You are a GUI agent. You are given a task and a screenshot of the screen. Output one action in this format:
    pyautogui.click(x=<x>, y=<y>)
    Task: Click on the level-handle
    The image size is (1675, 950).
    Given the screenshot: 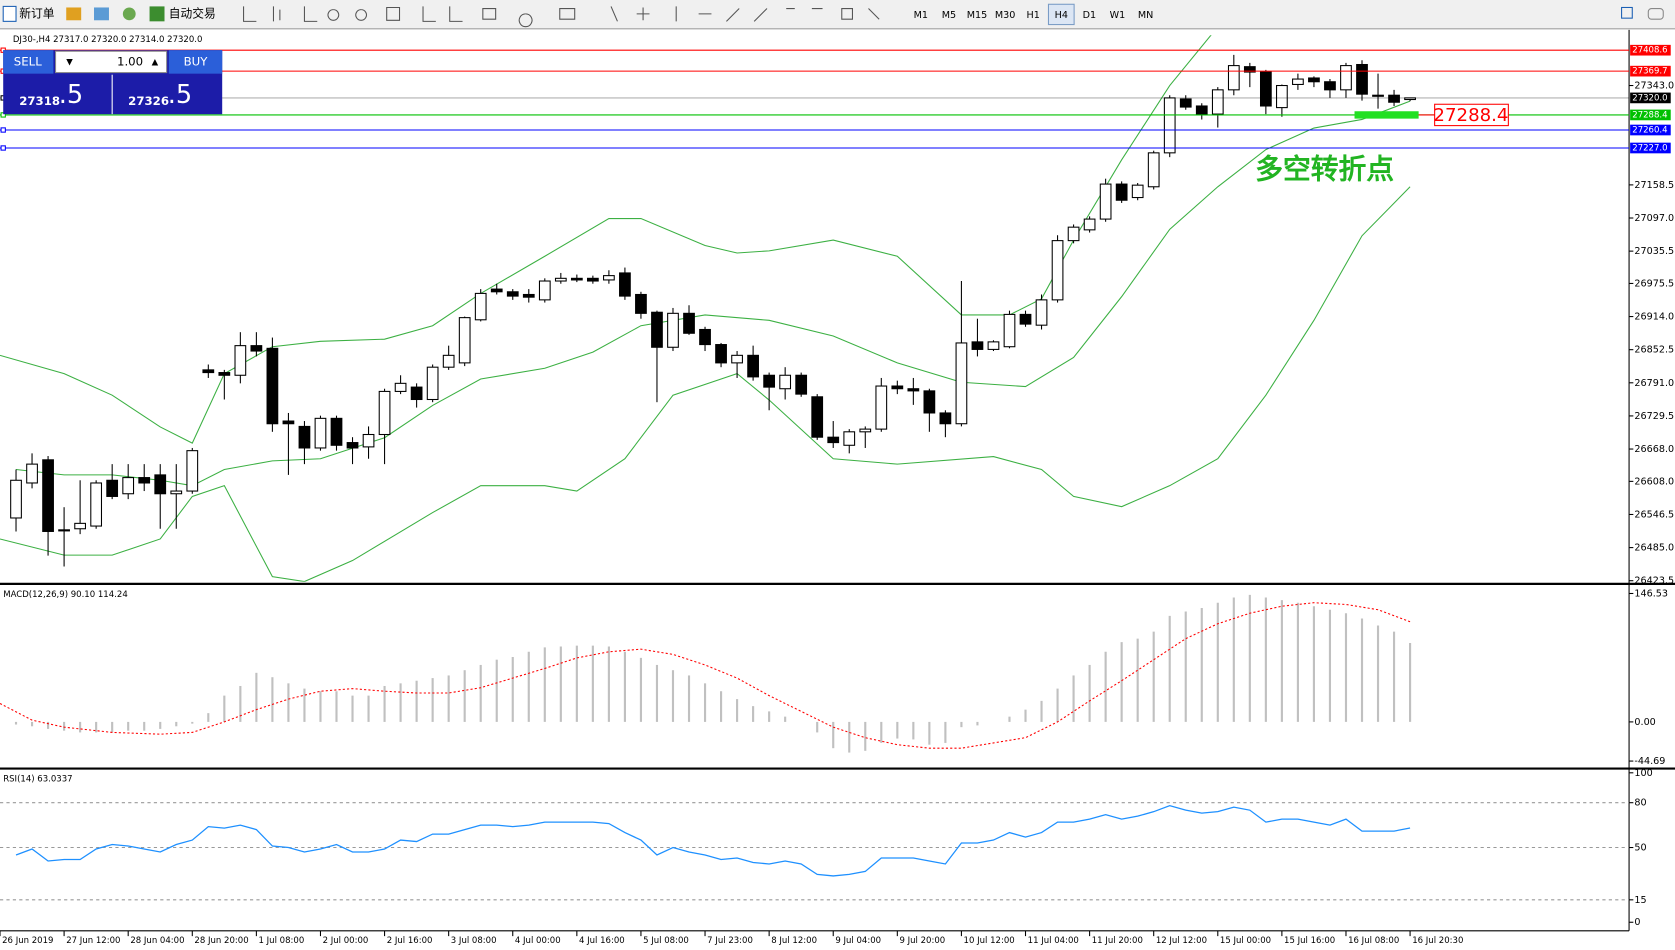 What is the action you would take?
    pyautogui.click(x=3, y=130)
    